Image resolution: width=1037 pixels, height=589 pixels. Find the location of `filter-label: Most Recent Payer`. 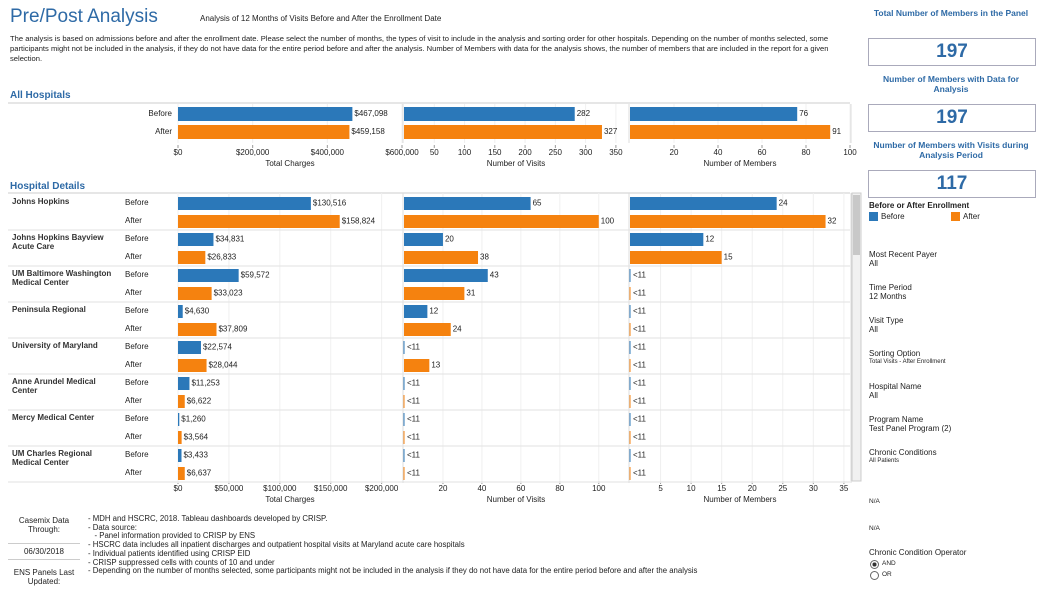

filter-label: Most Recent Payer is located at coordinates (903, 254).